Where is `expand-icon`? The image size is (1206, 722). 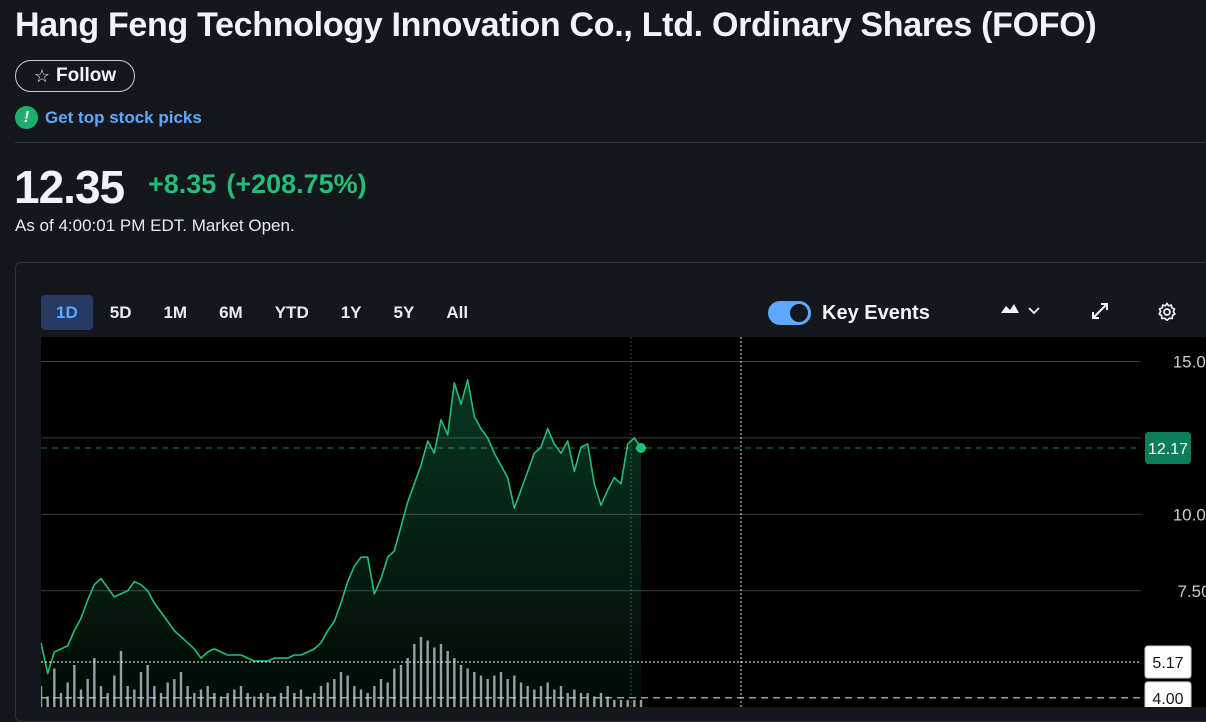 expand-icon is located at coordinates (1100, 313).